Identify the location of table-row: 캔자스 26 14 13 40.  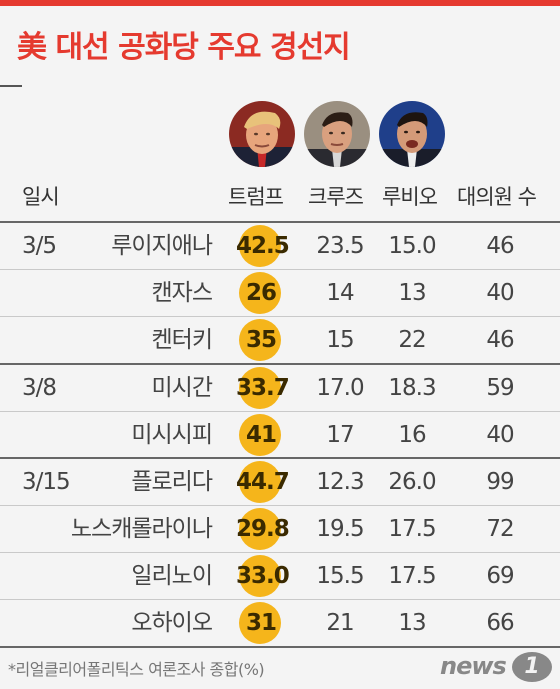
(280, 293).